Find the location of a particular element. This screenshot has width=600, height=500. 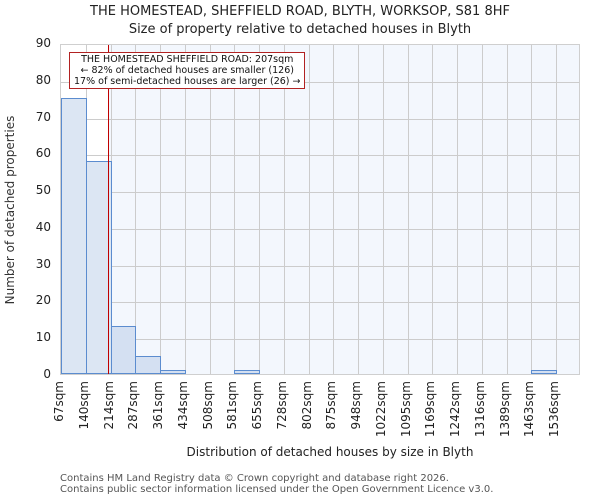

annotation-line-1: THE HOMESTEAD SHEFFIELD ROAD: 207sqm is located at coordinates (187, 59).